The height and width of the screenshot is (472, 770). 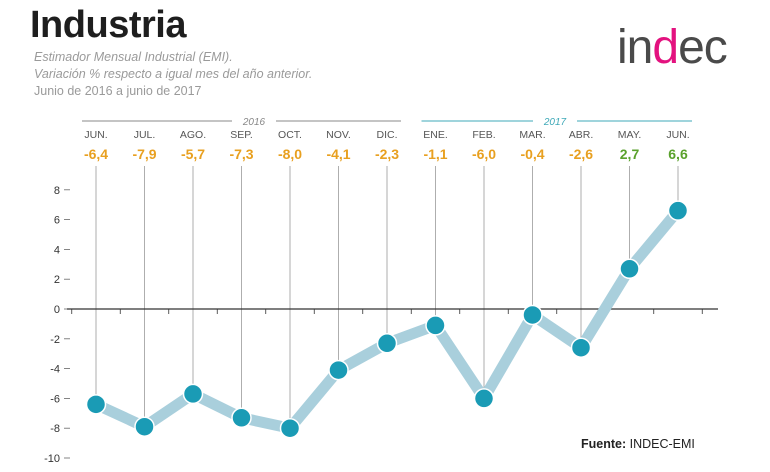 What do you see at coordinates (662, 444) in the screenshot?
I see `source-value: INDEC-EMI` at bounding box center [662, 444].